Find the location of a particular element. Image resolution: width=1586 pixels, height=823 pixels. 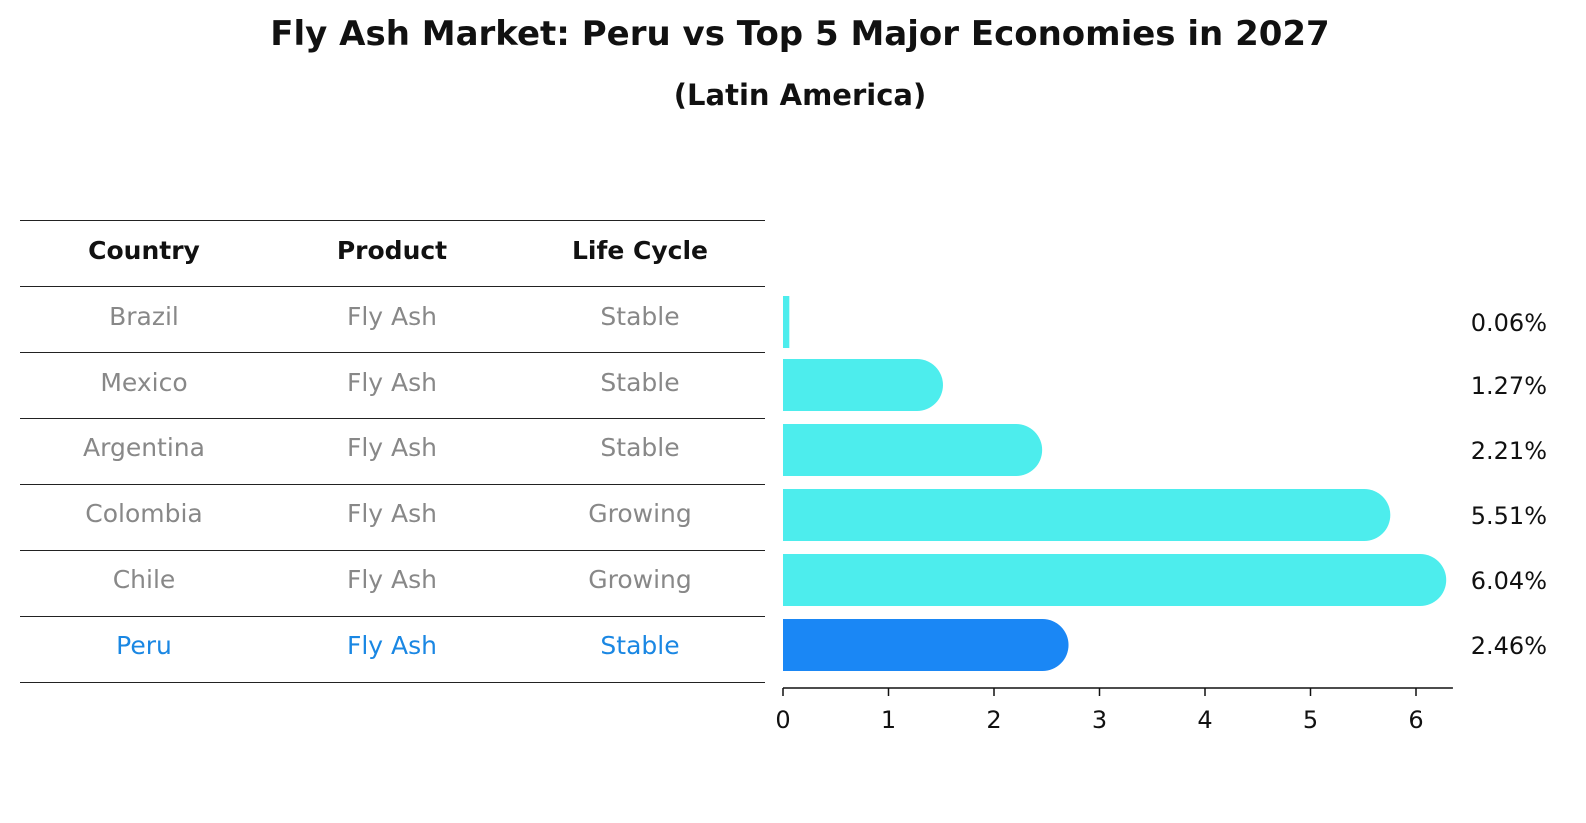

header-life-cycle: Life Cycle is located at coordinates (640, 250).